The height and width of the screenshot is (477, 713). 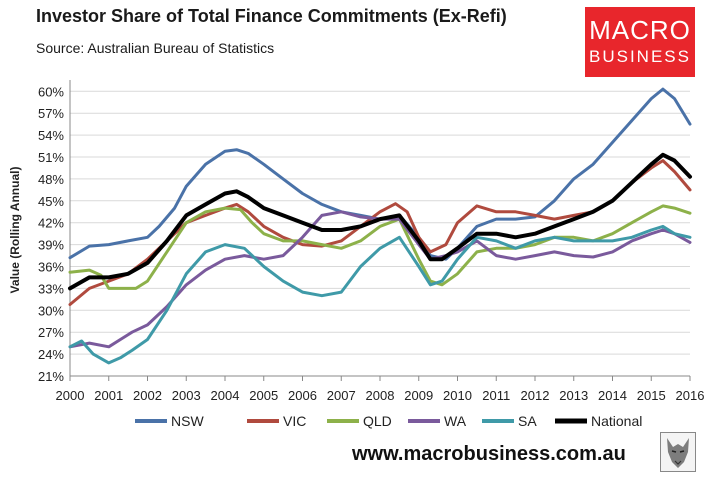 I want to click on y-tick-label: 48%, so click(x=51, y=179).